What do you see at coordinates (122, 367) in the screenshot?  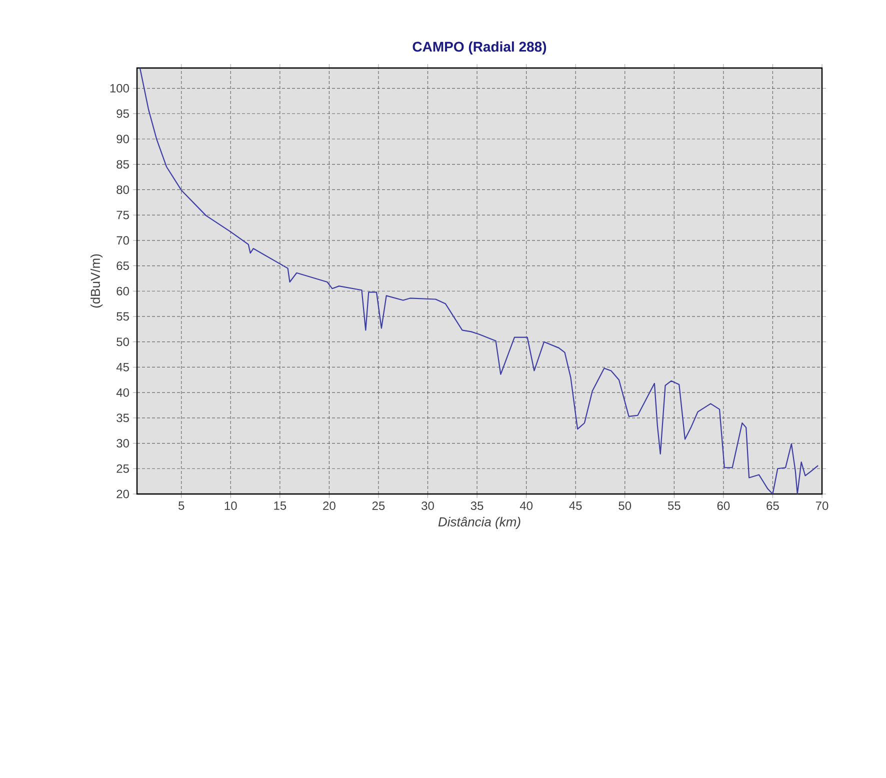 I see `y-tick-label: 45` at bounding box center [122, 367].